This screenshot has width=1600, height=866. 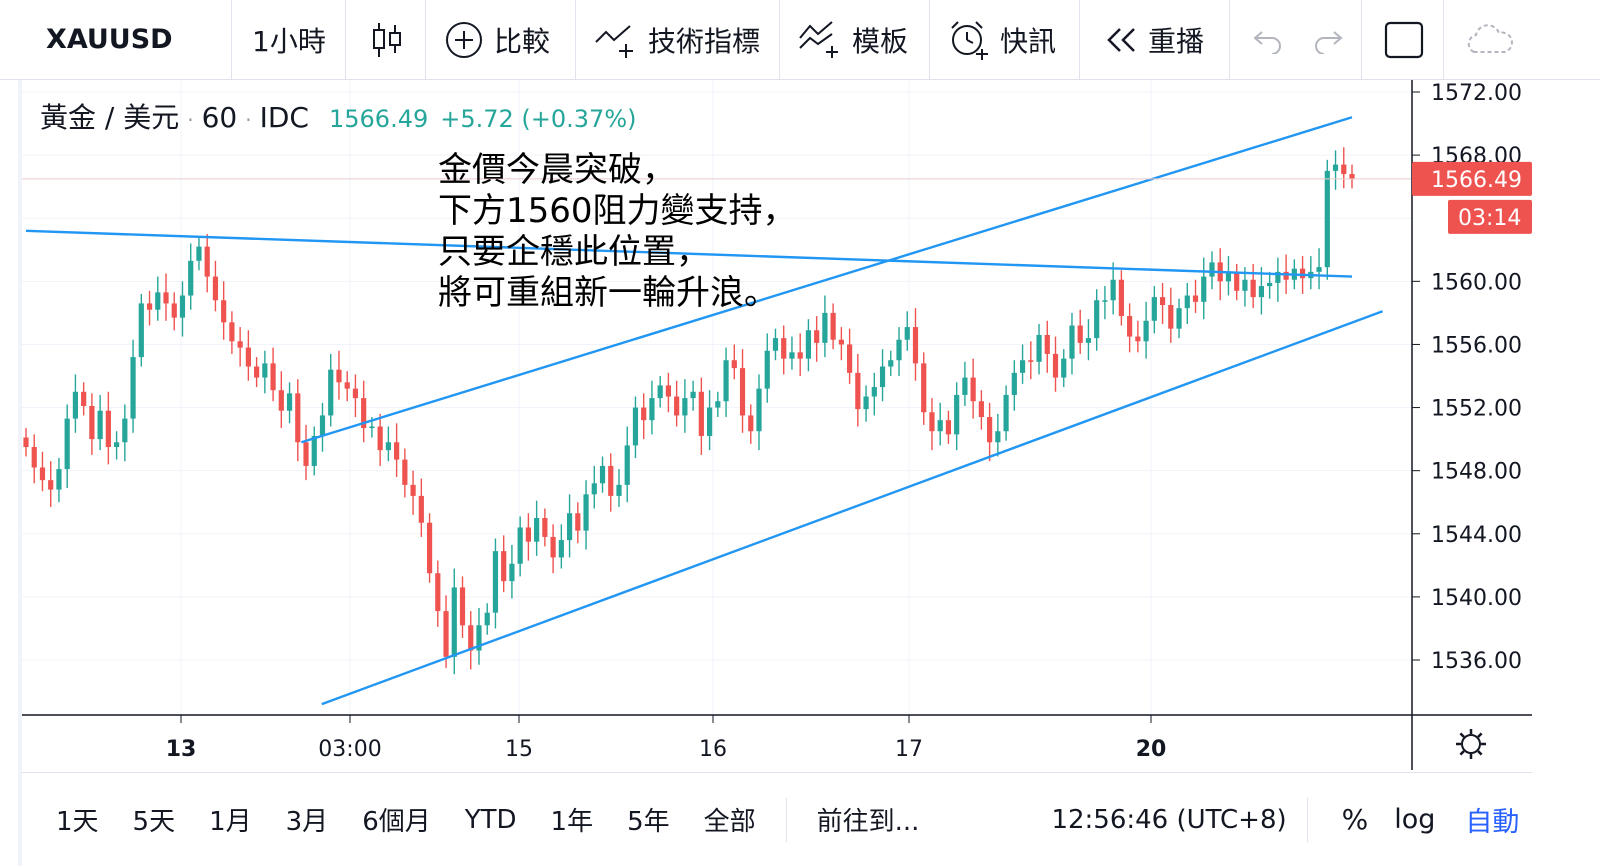 What do you see at coordinates (1476, 661) in the screenshot?
I see `price-tick-label: 1536.00` at bounding box center [1476, 661].